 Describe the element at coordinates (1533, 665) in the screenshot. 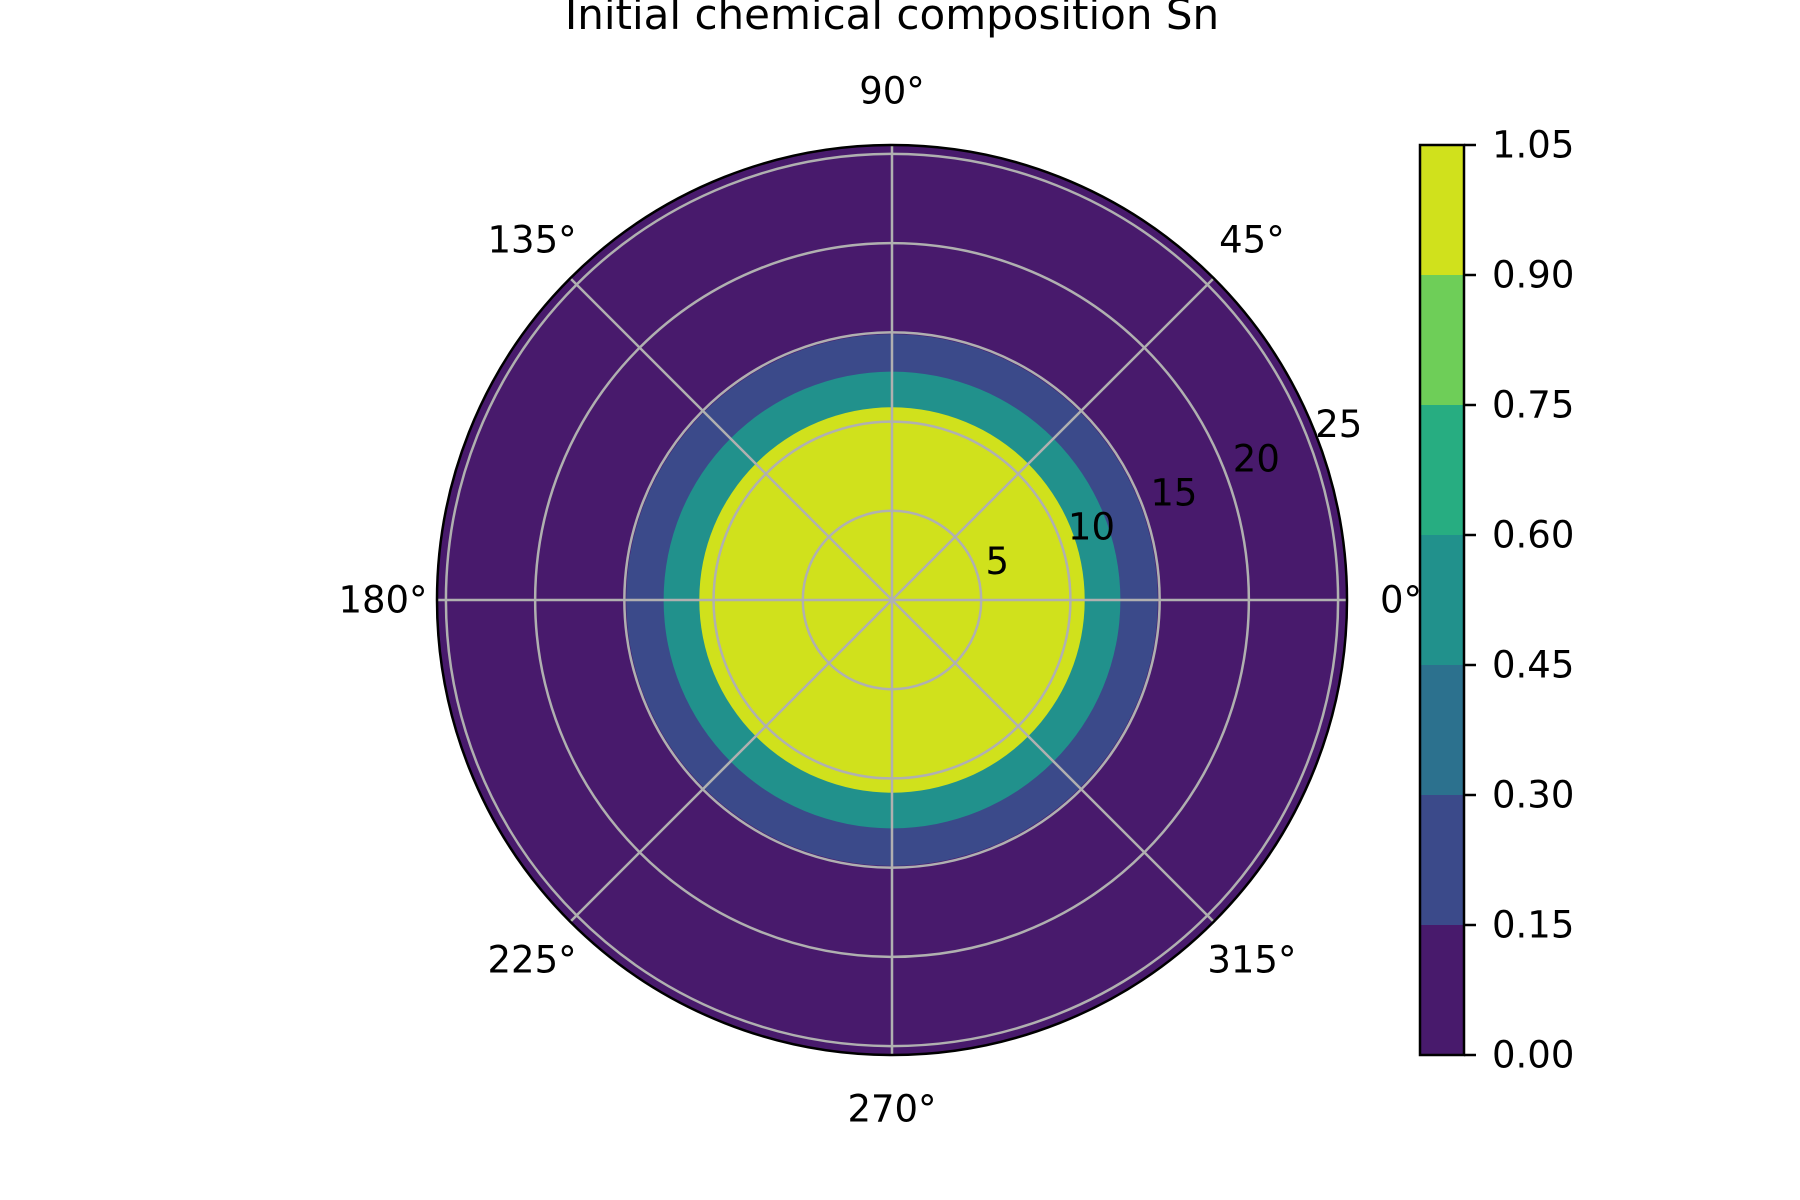

I see `colorbar-tick-label: 0.45` at that location.